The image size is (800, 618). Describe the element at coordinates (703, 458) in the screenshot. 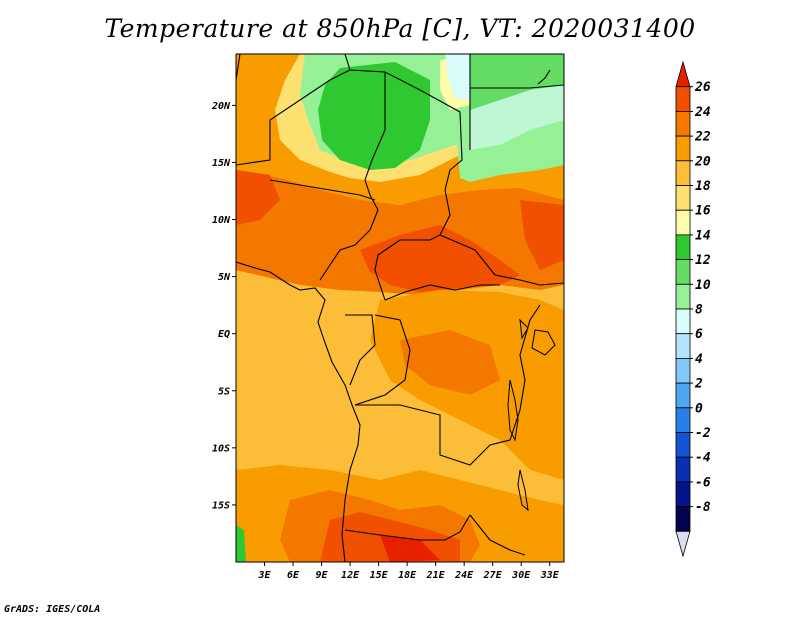

I see `colorbar-label: -4` at that location.